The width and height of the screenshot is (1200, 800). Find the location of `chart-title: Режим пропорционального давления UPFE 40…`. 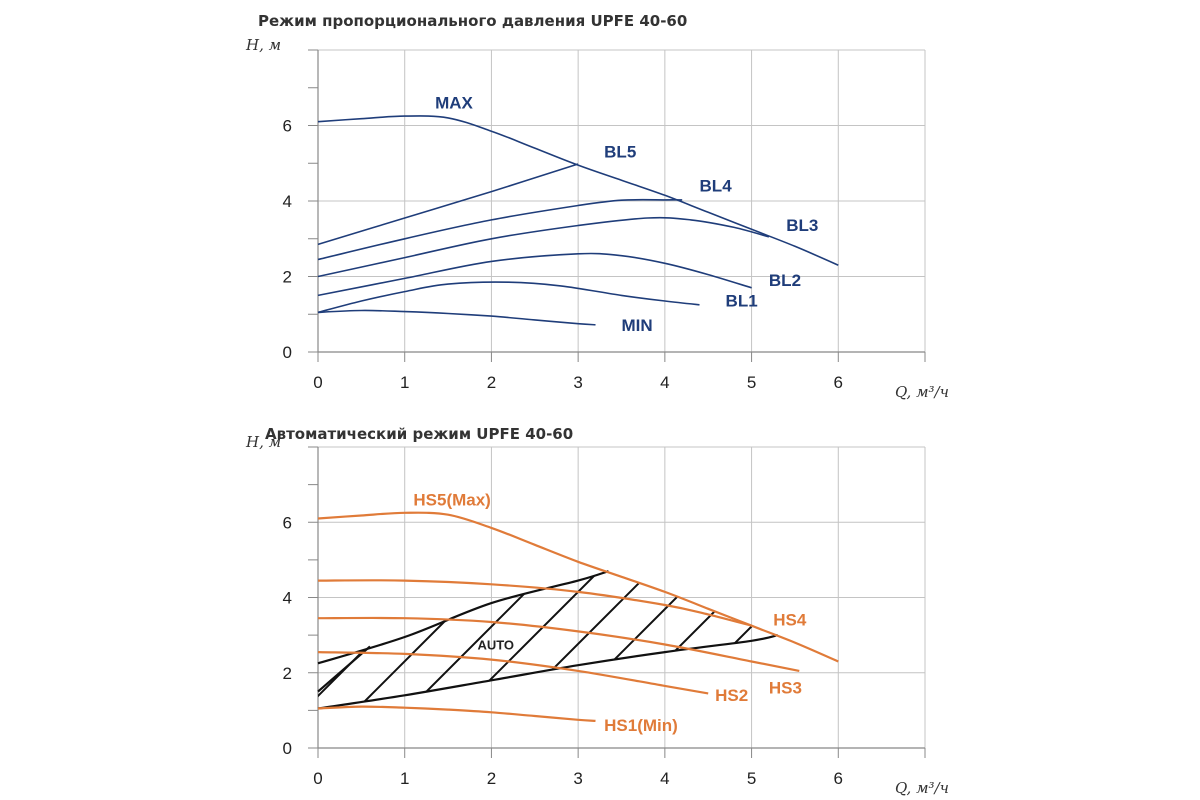

chart-title: Режим пропорционального давления UPFE 40… is located at coordinates (472, 21).